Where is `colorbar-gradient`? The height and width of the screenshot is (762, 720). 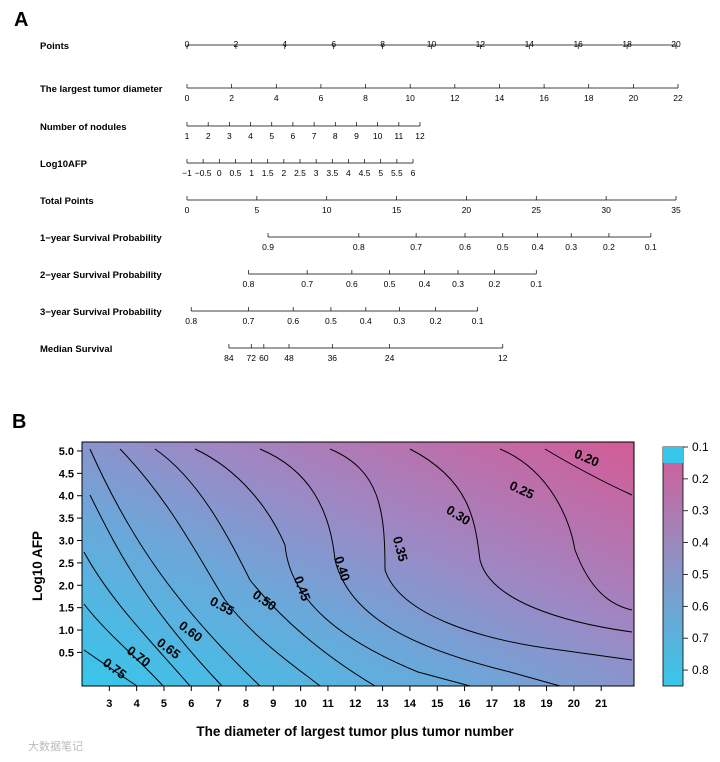
colorbar-gradient is located at coordinates (673, 566).